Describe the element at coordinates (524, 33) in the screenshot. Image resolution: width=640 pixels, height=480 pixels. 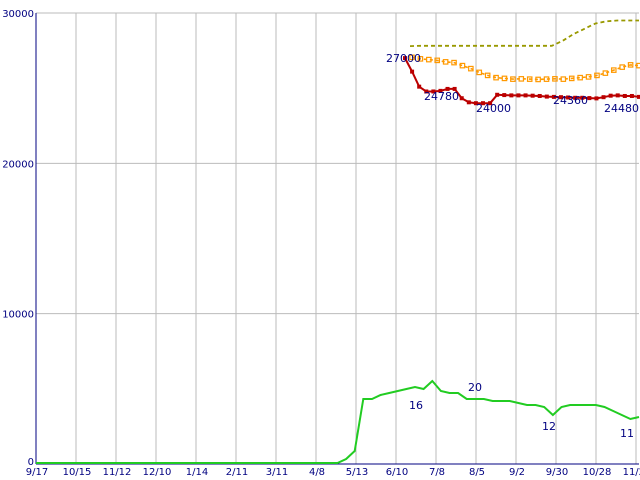
I see `series-line-olive` at that location.